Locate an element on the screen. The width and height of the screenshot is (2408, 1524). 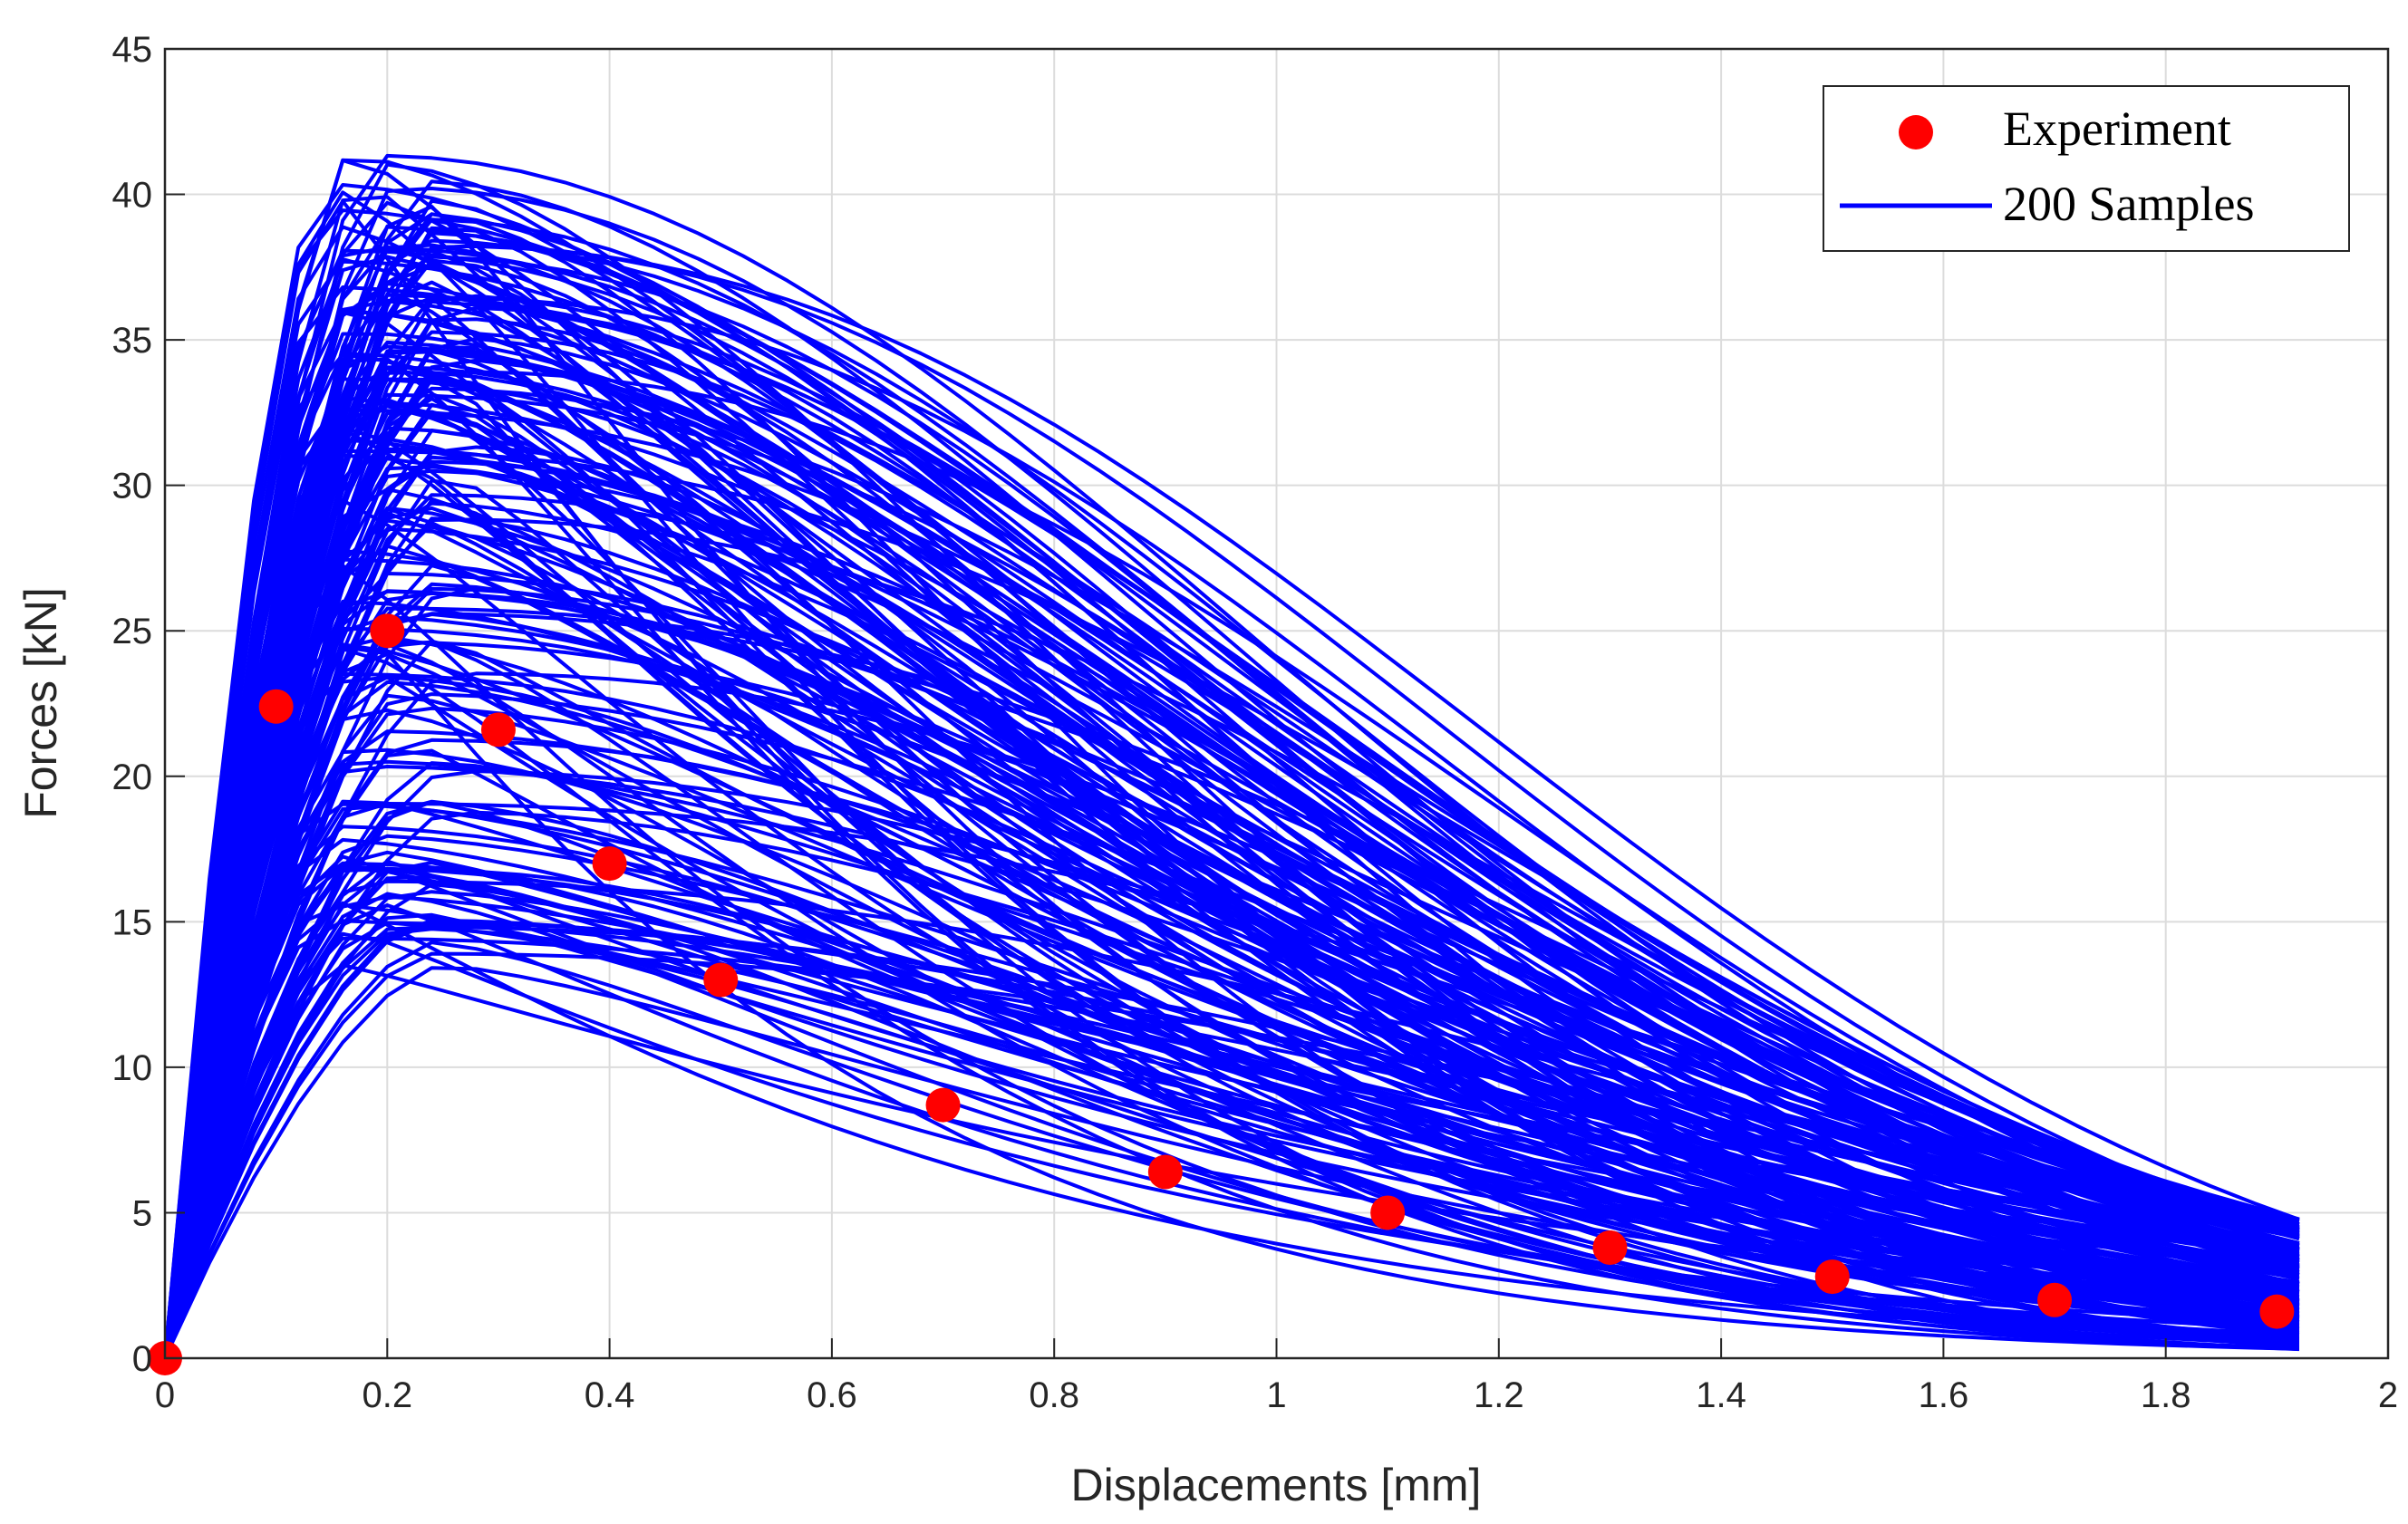
legend: Experiment 200 Samples is located at coordinates (2086, 168).